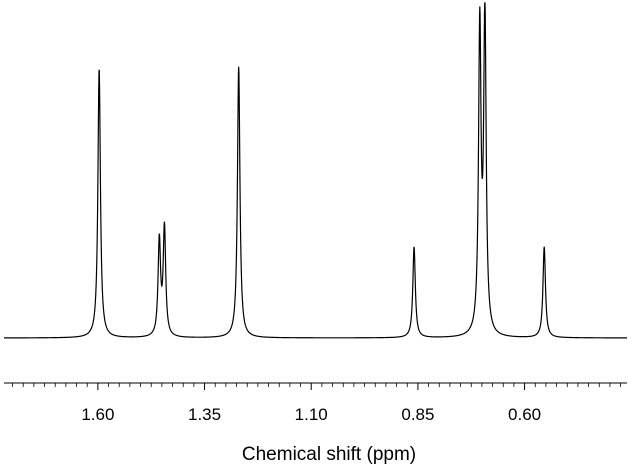 Image resolution: width=633 pixels, height=468 pixels. I want to click on x-axis-title: Chemical shift (ppm), so click(329, 454).